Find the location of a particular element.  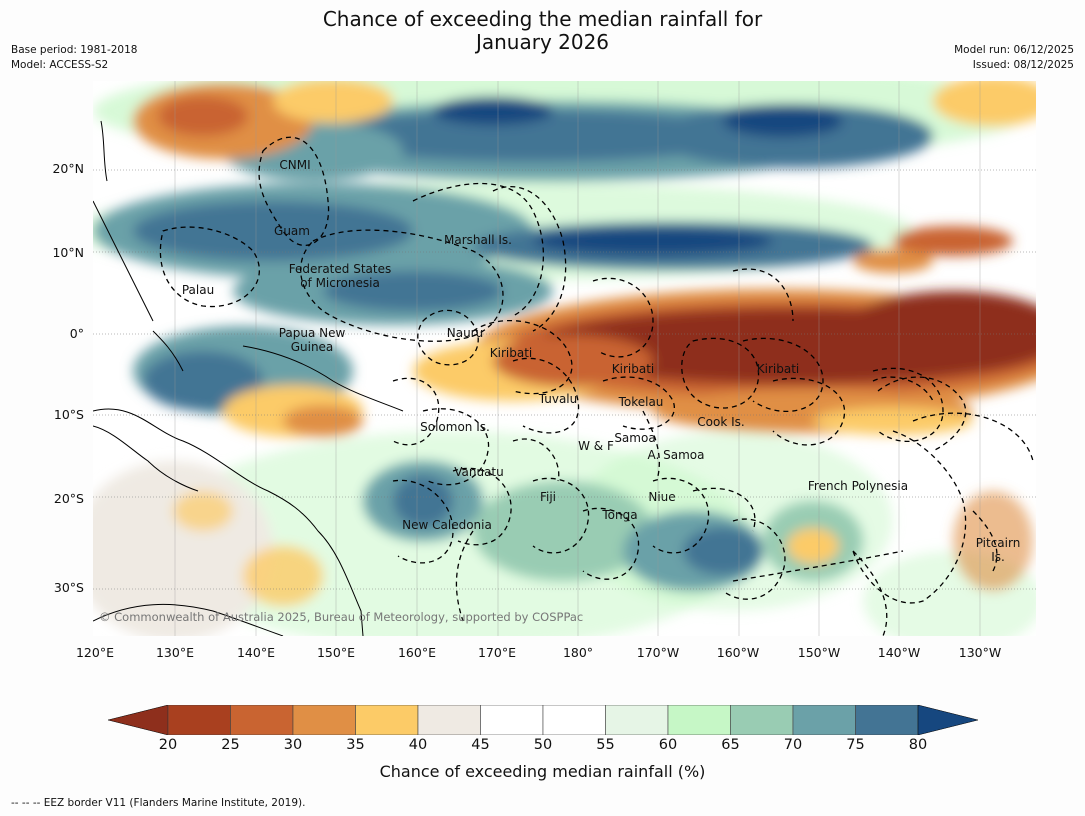

place-vanuatu: Vanuatu is located at coordinates (479, 472).